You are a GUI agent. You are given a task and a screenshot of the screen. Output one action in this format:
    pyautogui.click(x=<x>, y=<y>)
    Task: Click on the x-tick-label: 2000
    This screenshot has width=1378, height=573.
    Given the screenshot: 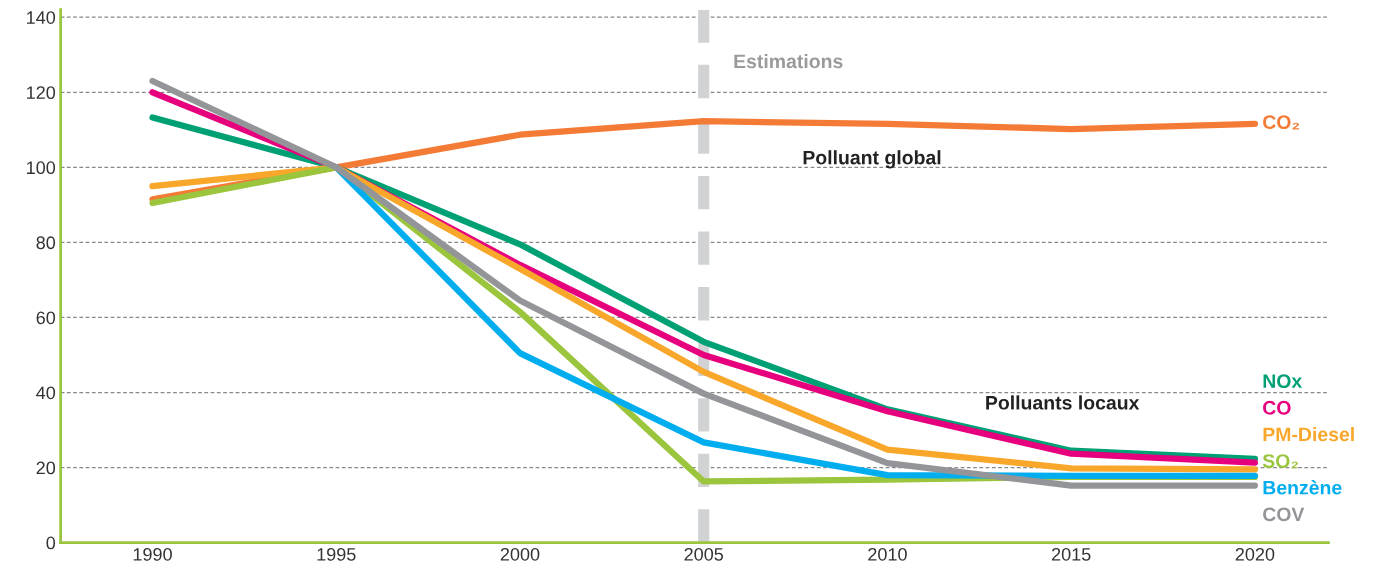 What is the action you would take?
    pyautogui.click(x=520, y=554)
    